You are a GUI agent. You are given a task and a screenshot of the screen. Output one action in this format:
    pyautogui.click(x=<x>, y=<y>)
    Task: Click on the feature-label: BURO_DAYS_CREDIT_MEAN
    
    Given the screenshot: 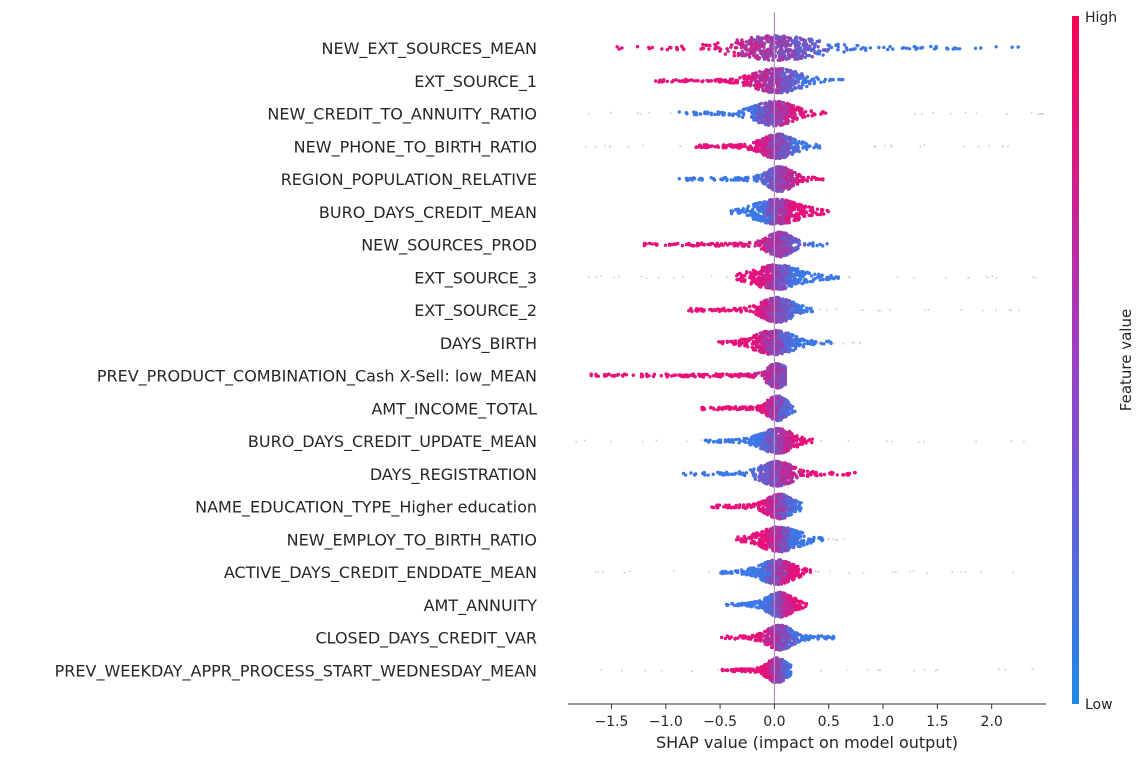 What is the action you would take?
    pyautogui.click(x=428, y=213)
    